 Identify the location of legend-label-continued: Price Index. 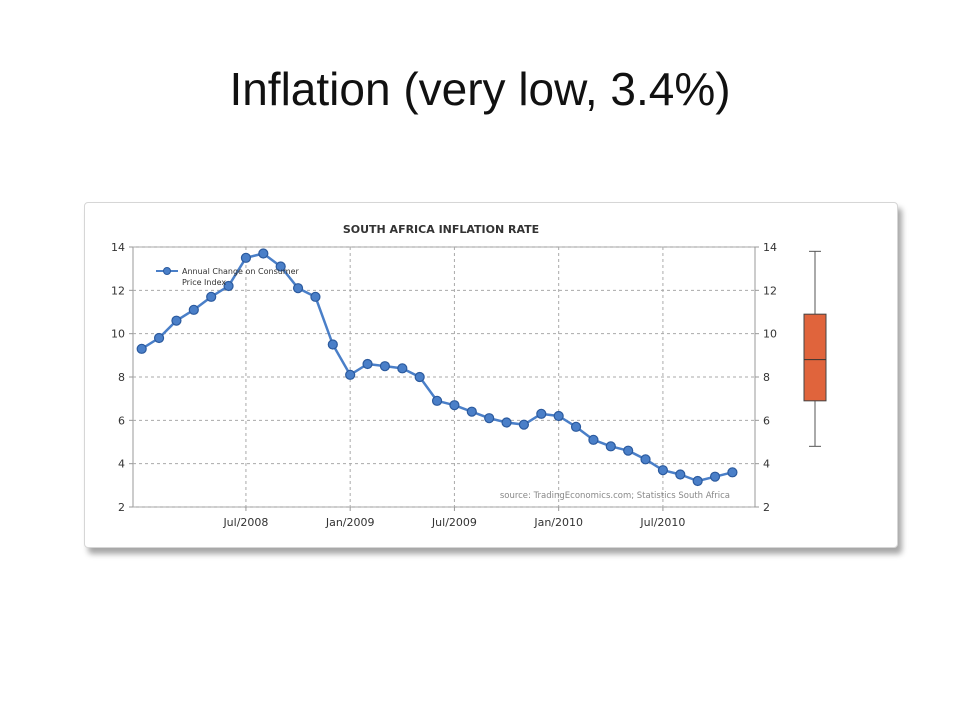
(204, 282).